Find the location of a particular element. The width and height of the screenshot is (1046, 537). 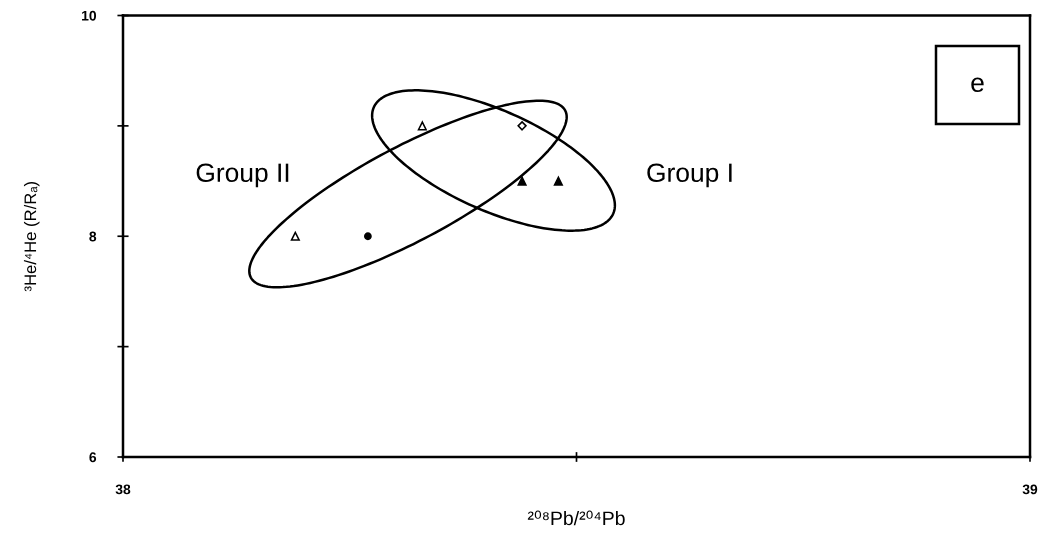

x-axis-title: ²⁰⁸Pb/²⁰⁴Pb is located at coordinates (576, 518).